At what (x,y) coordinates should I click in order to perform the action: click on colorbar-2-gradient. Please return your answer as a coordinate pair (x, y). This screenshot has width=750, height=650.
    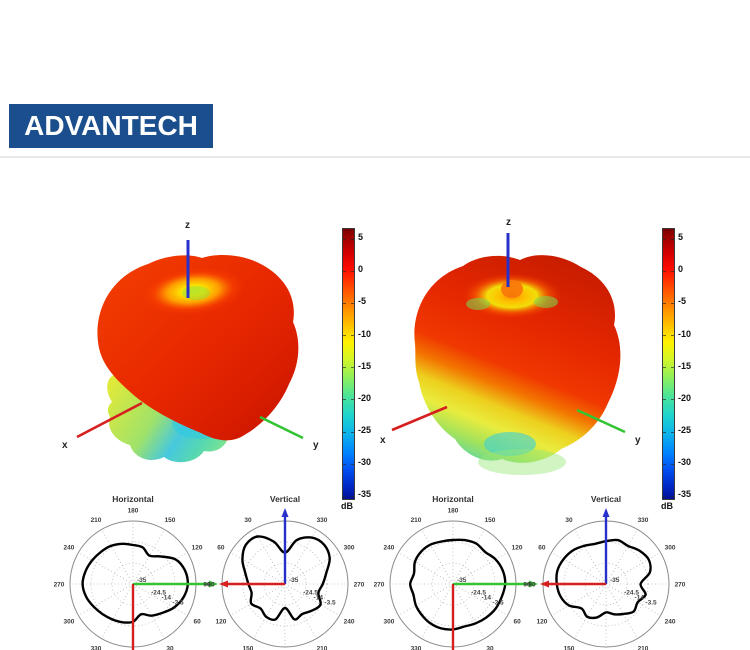
    Looking at the image, I should click on (668, 364).